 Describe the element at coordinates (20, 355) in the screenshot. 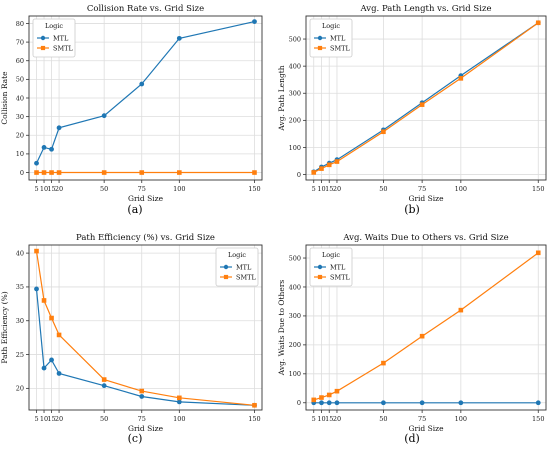

I see `y-tick-label: 25` at that location.